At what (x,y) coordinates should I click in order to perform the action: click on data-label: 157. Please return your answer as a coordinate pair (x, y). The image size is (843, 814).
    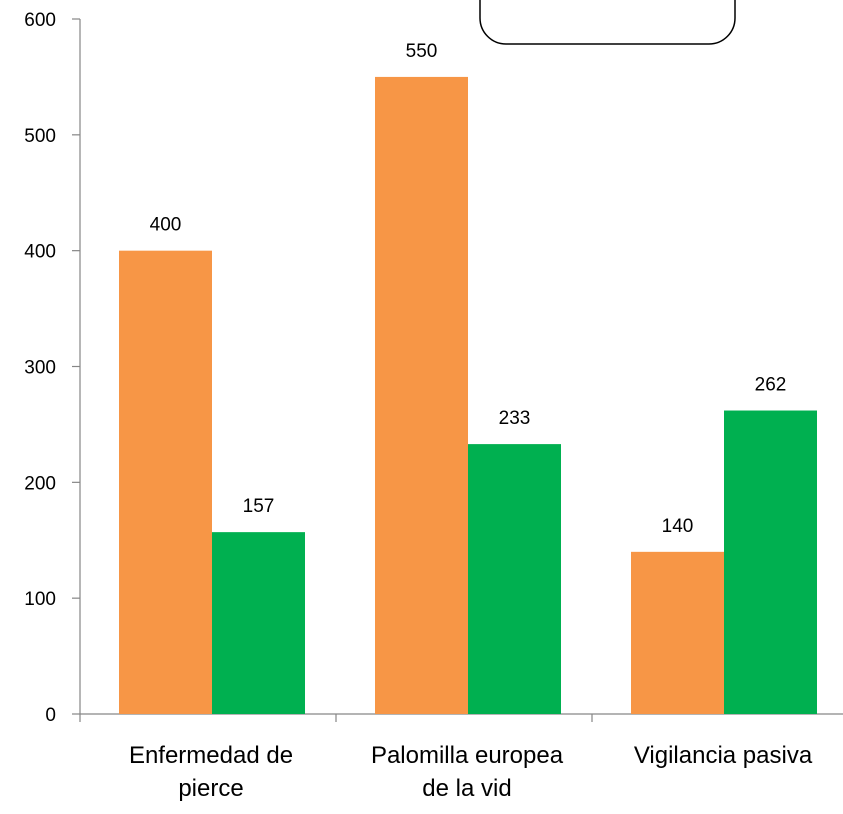
    Looking at the image, I should click on (259, 506).